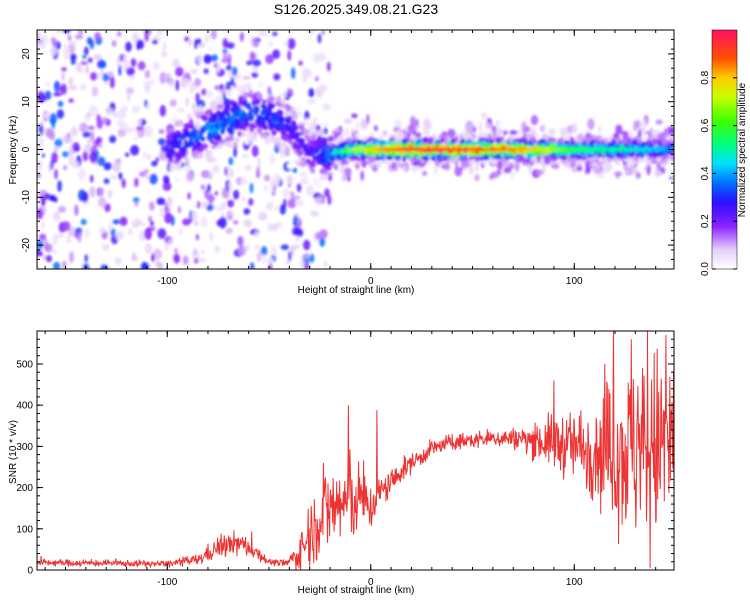 The image size is (750, 600). I want to click on colorbar-tick-label: 0.2, so click(705, 221).